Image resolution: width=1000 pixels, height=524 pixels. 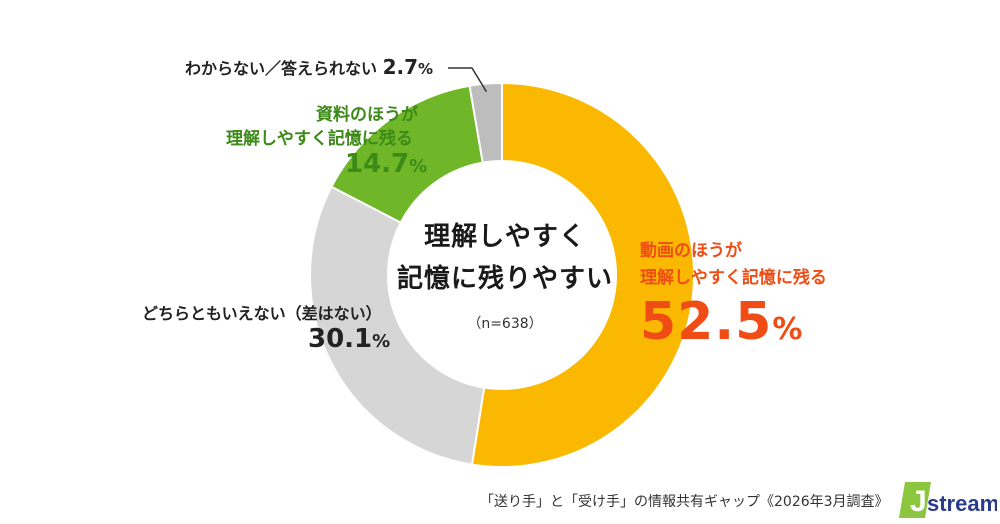 What do you see at coordinates (962, 503) in the screenshot?
I see `logo-text: stream` at bounding box center [962, 503].